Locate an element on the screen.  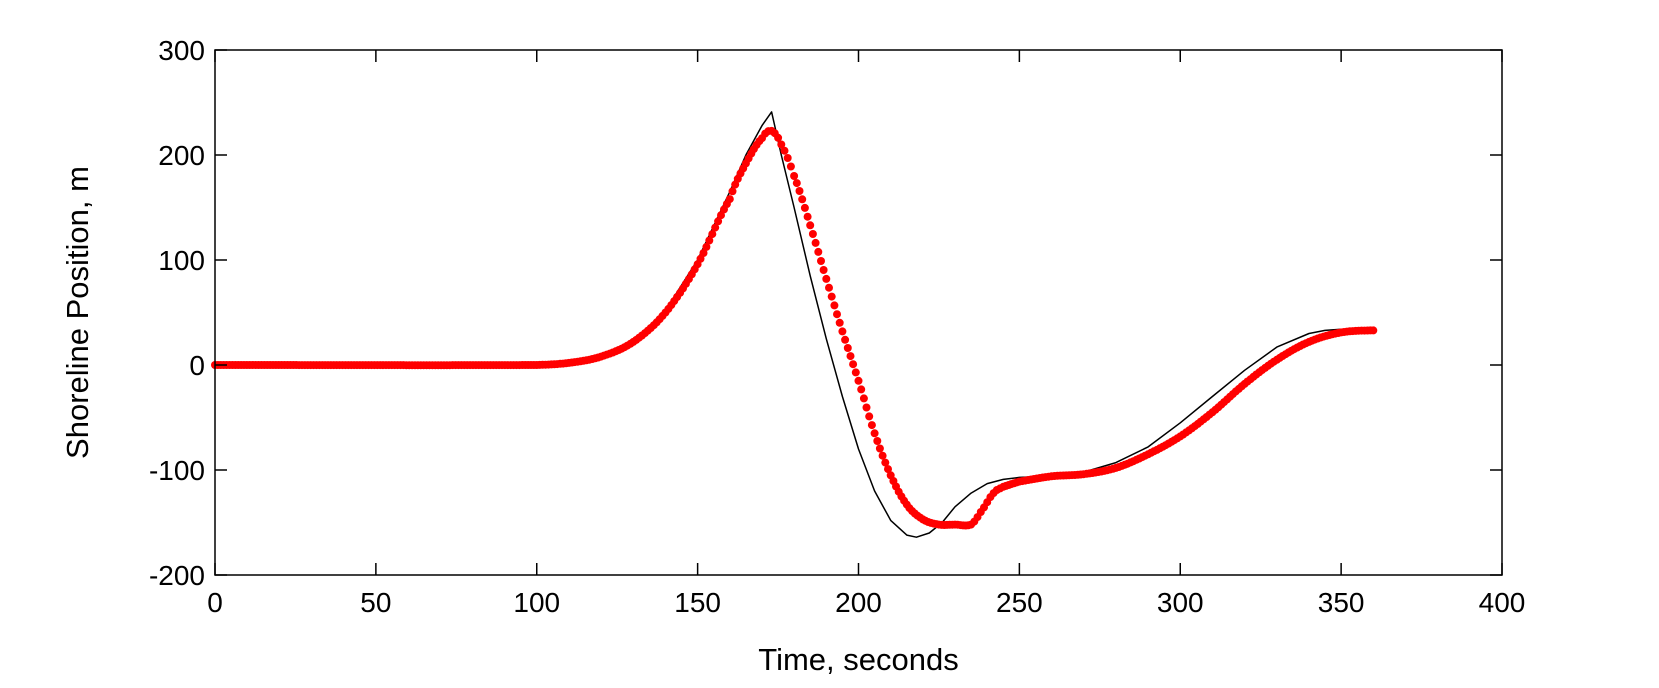
x-tick-label: 100 is located at coordinates (536, 602).